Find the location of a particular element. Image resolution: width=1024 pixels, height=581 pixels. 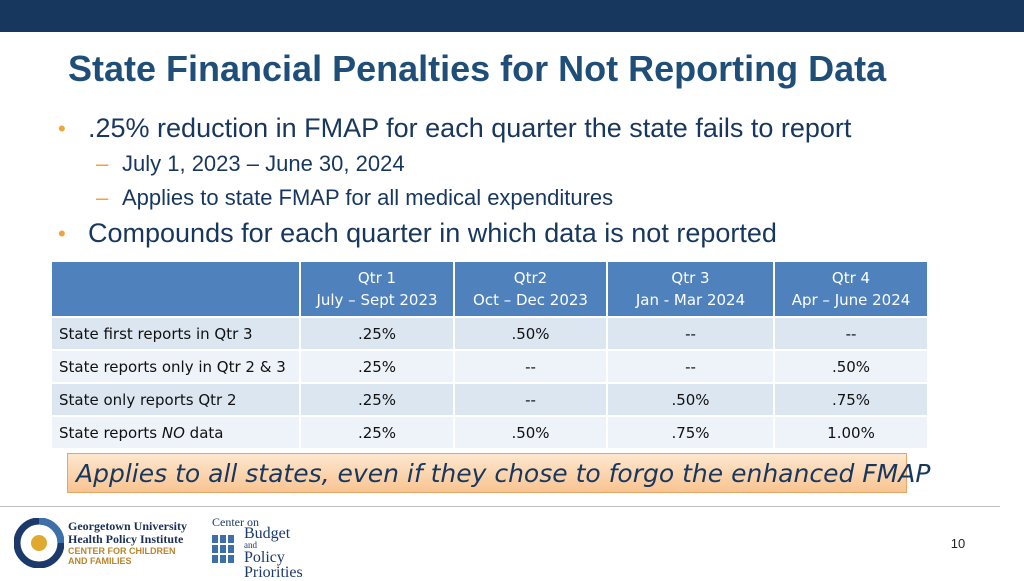

row-label: State first reports in Qtr 3 is located at coordinates (176, 333).